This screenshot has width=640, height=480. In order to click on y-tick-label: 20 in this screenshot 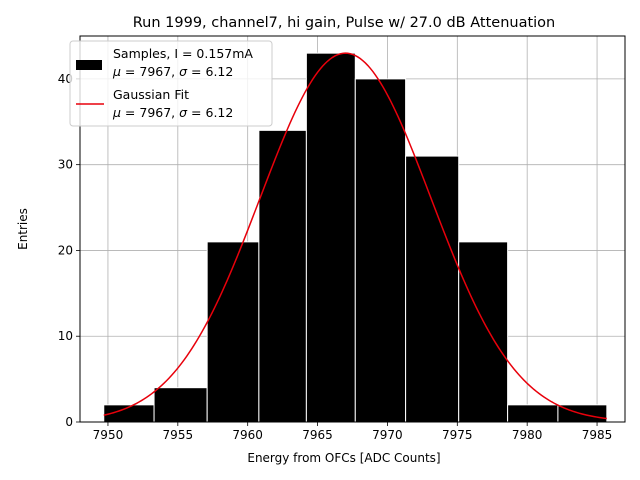, I will do `click(65, 250)`.